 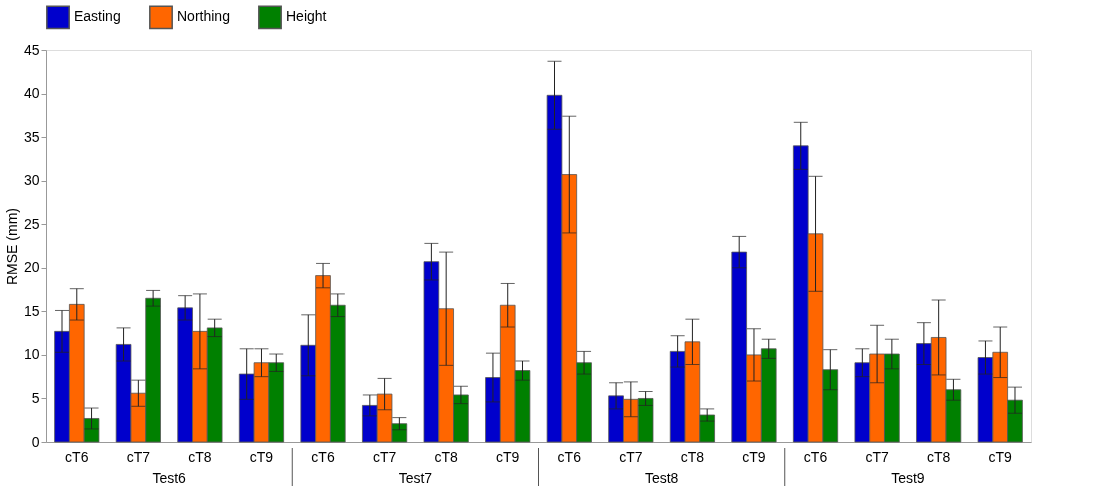 What do you see at coordinates (35, 441) in the screenshot?
I see `y-tick-label: 0` at bounding box center [35, 441].